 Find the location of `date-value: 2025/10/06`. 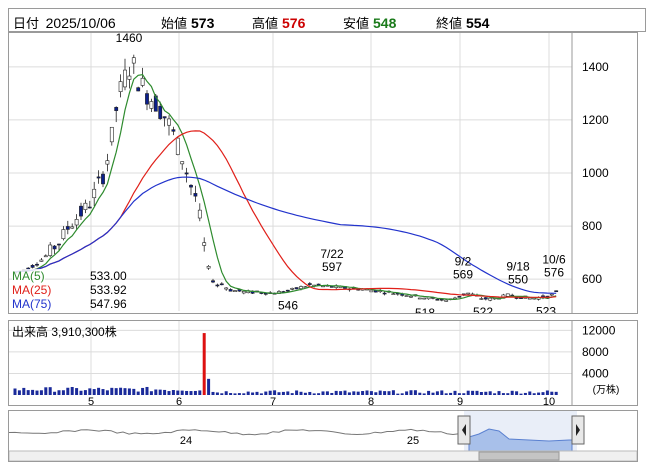

date-value: 2025/10/06 is located at coordinates (80, 23).